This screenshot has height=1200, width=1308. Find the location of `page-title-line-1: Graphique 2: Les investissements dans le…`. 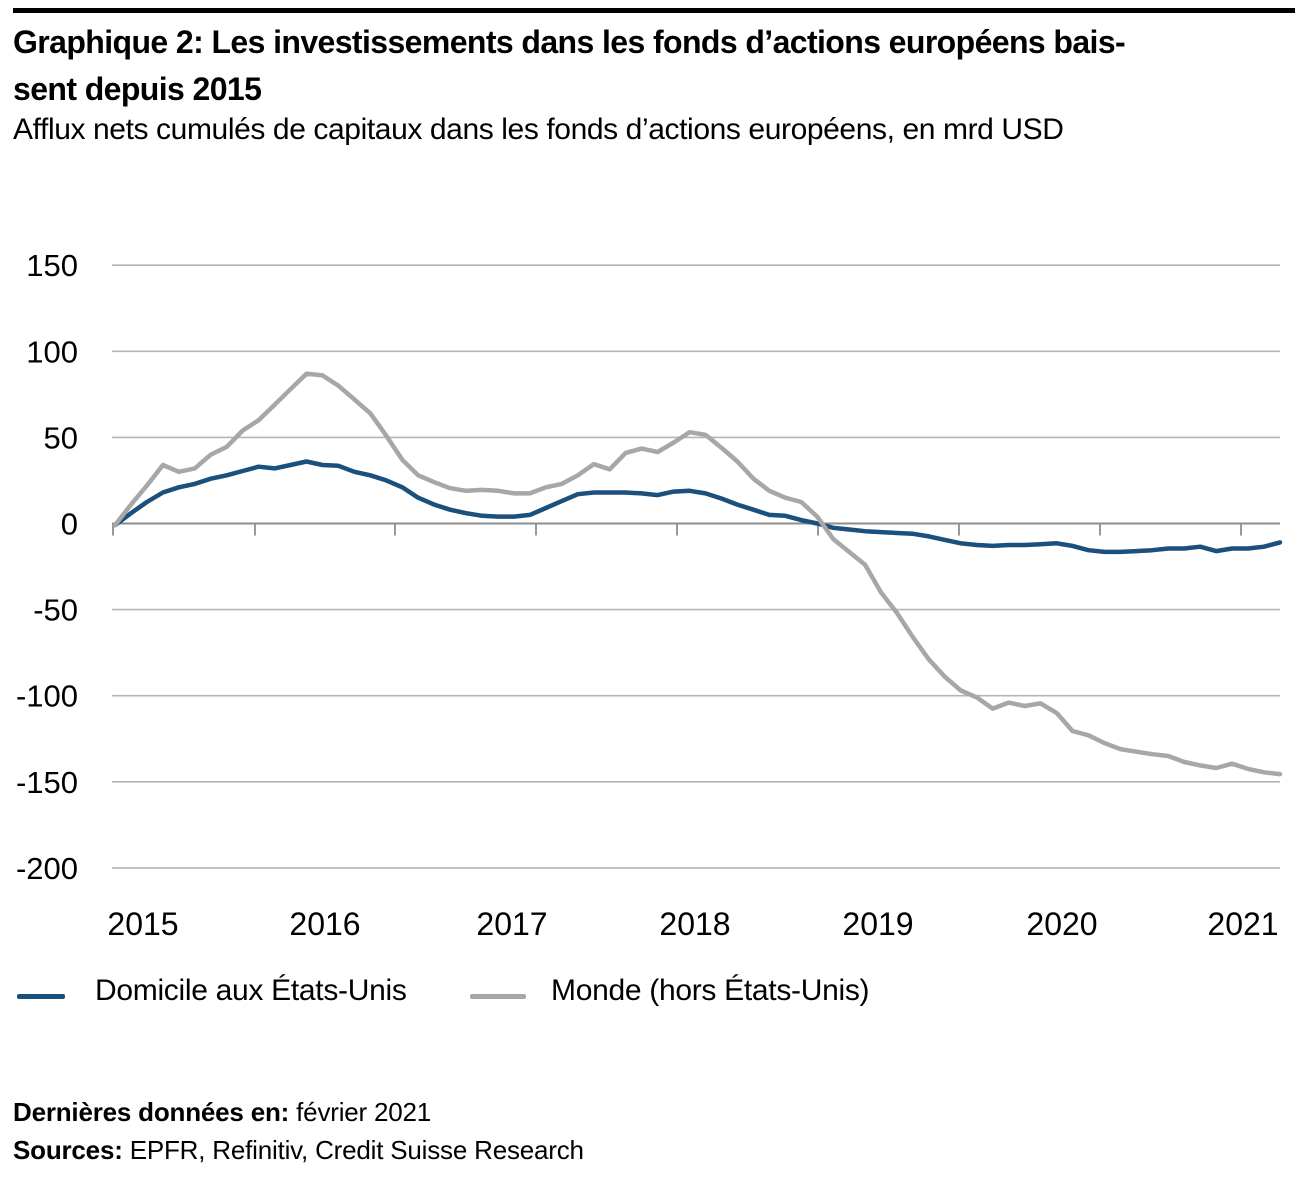

page-title-line-1: Graphique 2: Les investissements dans le… is located at coordinates (569, 42).